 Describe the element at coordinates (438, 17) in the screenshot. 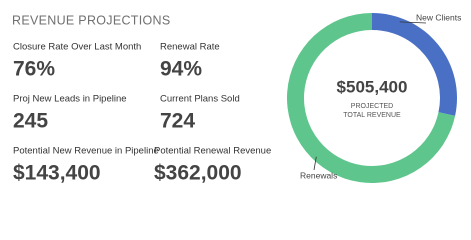

I see `segment-label: New Clients` at that location.